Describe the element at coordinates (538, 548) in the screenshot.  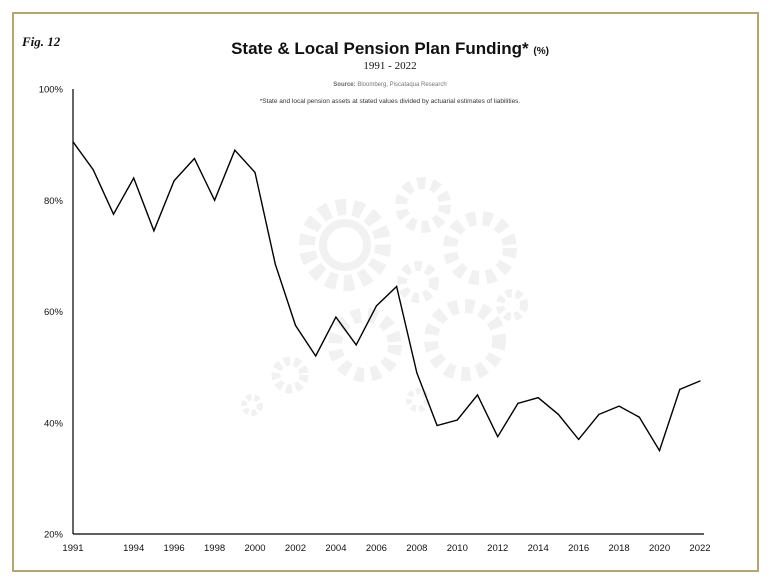
I see `x-tick-label: 2014` at that location.